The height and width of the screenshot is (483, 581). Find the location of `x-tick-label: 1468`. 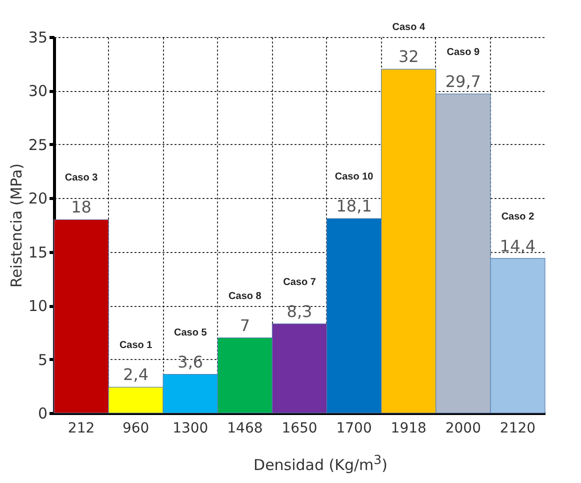

x-tick-label: 1468 is located at coordinates (245, 428).